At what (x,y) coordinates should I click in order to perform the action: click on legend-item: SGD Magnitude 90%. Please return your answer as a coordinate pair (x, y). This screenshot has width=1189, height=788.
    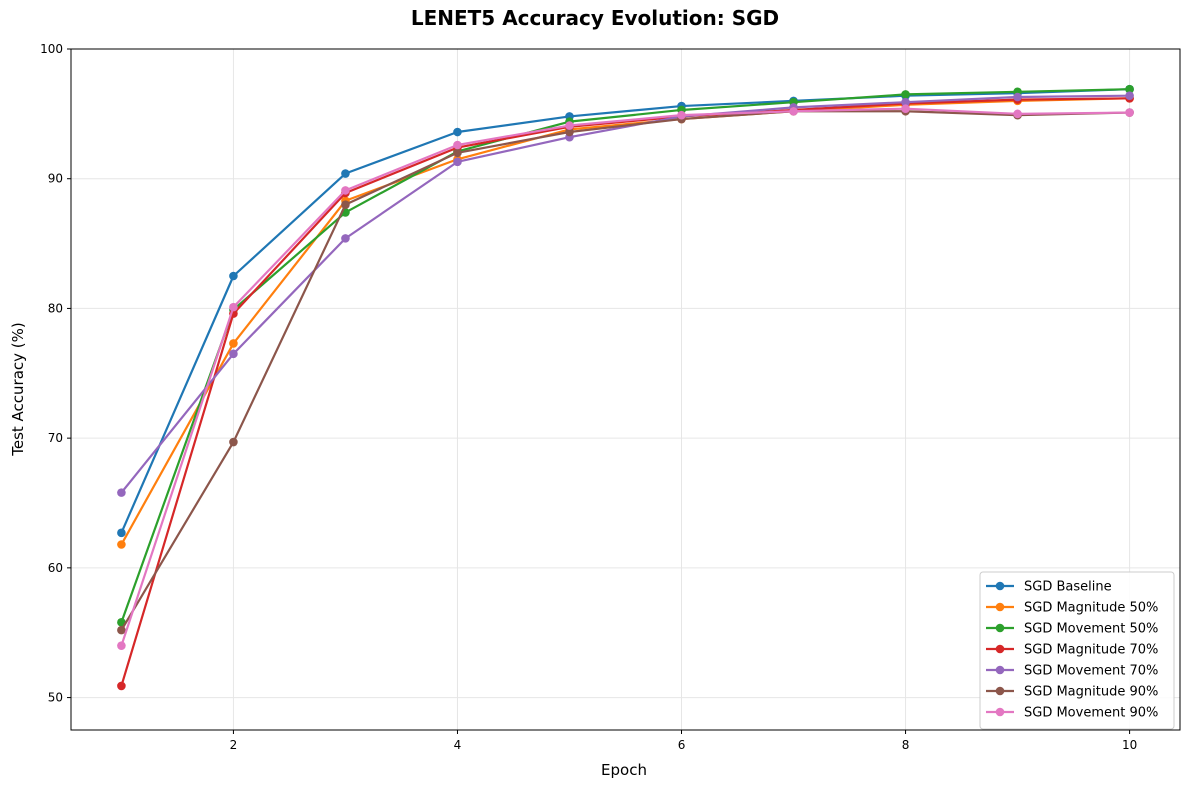
    Looking at the image, I should click on (1072, 692).